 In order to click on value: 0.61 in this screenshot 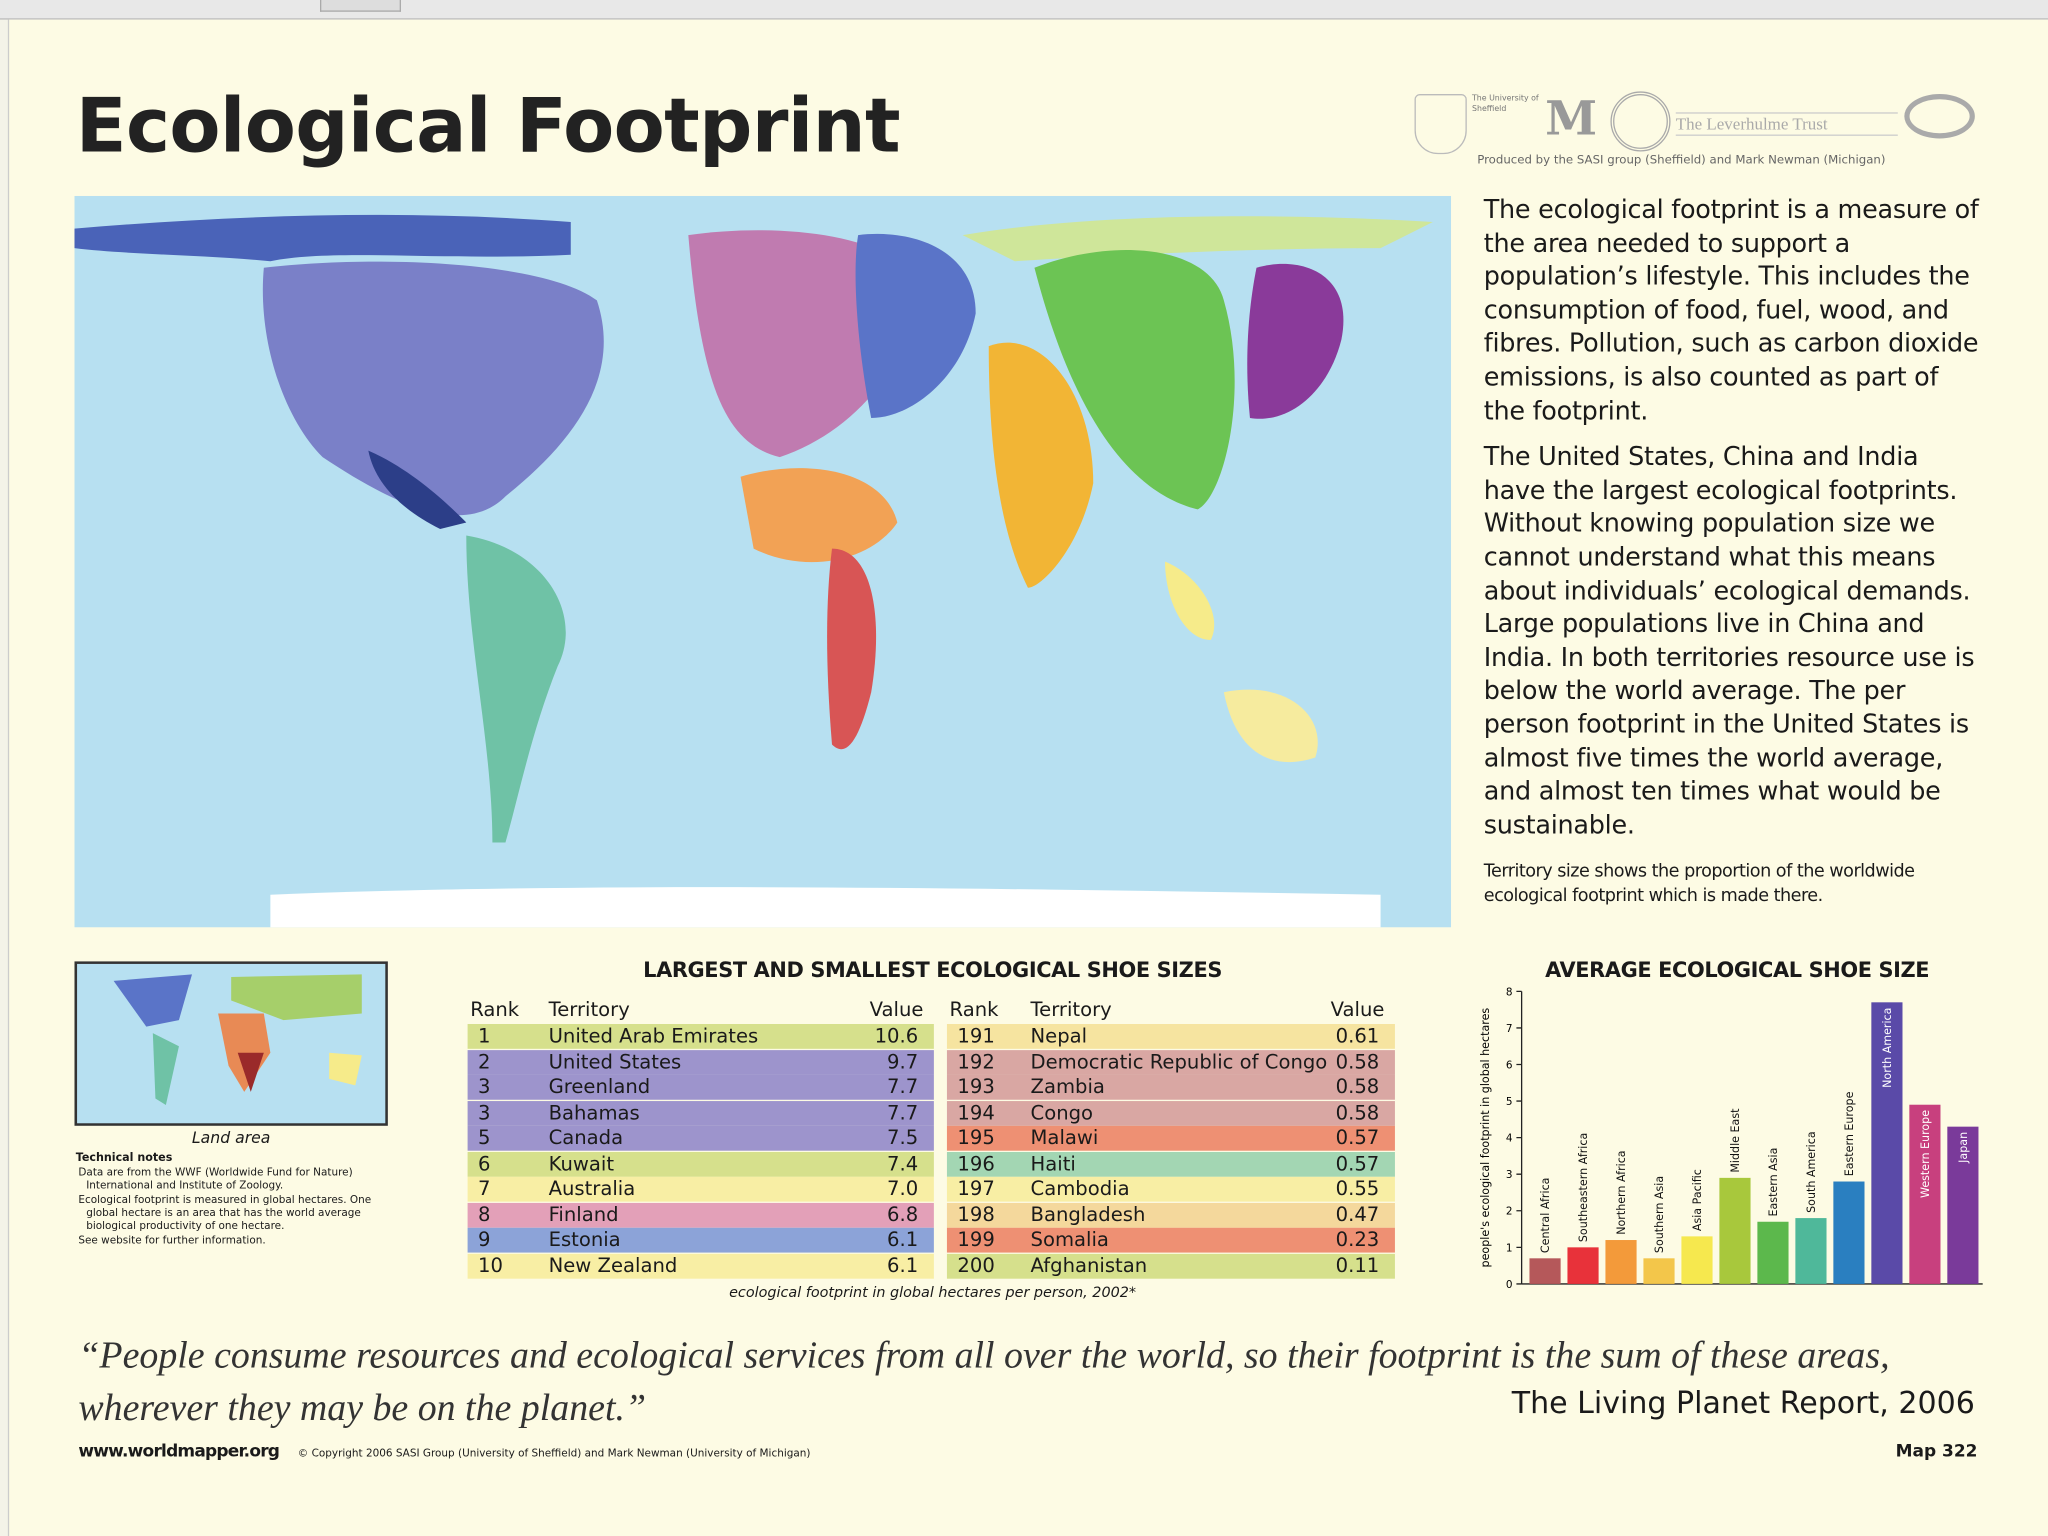, I will do `click(1357, 1035)`.